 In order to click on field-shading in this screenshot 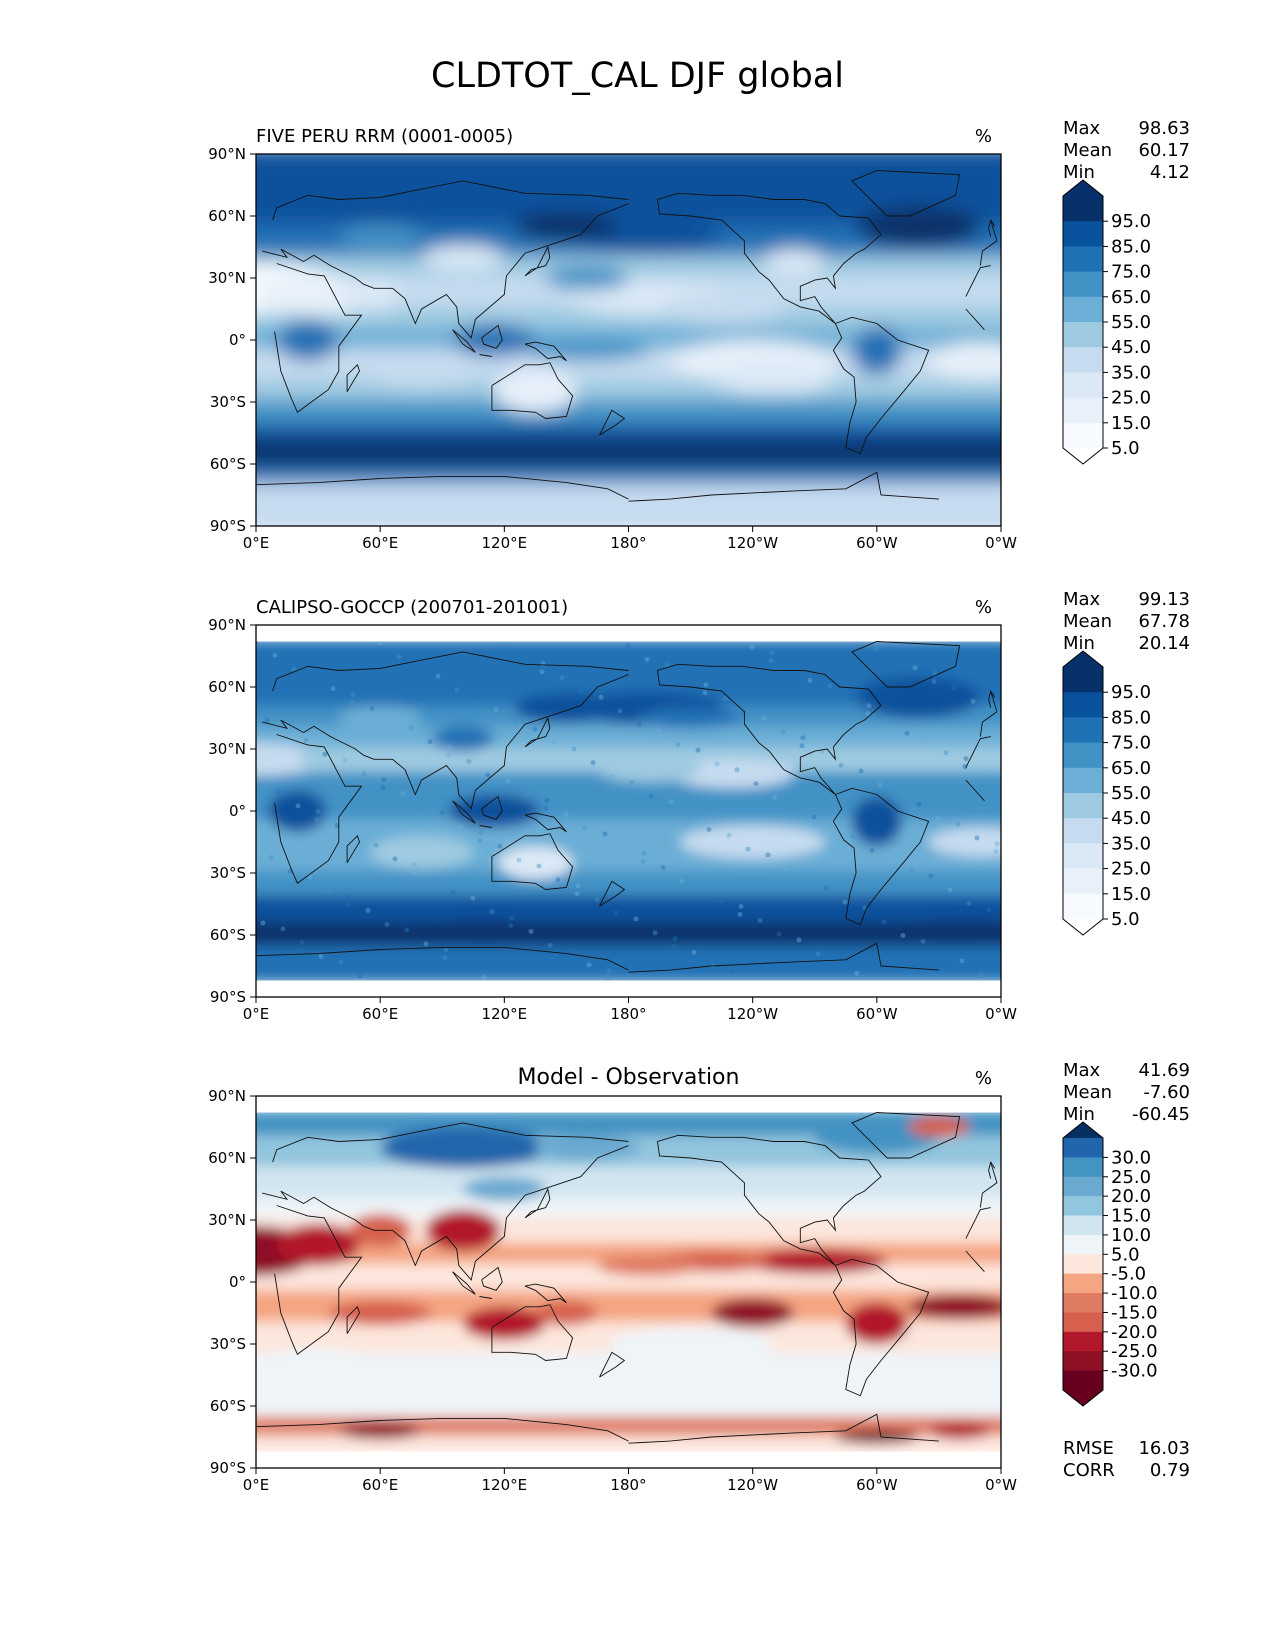, I will do `click(628, 811)`.